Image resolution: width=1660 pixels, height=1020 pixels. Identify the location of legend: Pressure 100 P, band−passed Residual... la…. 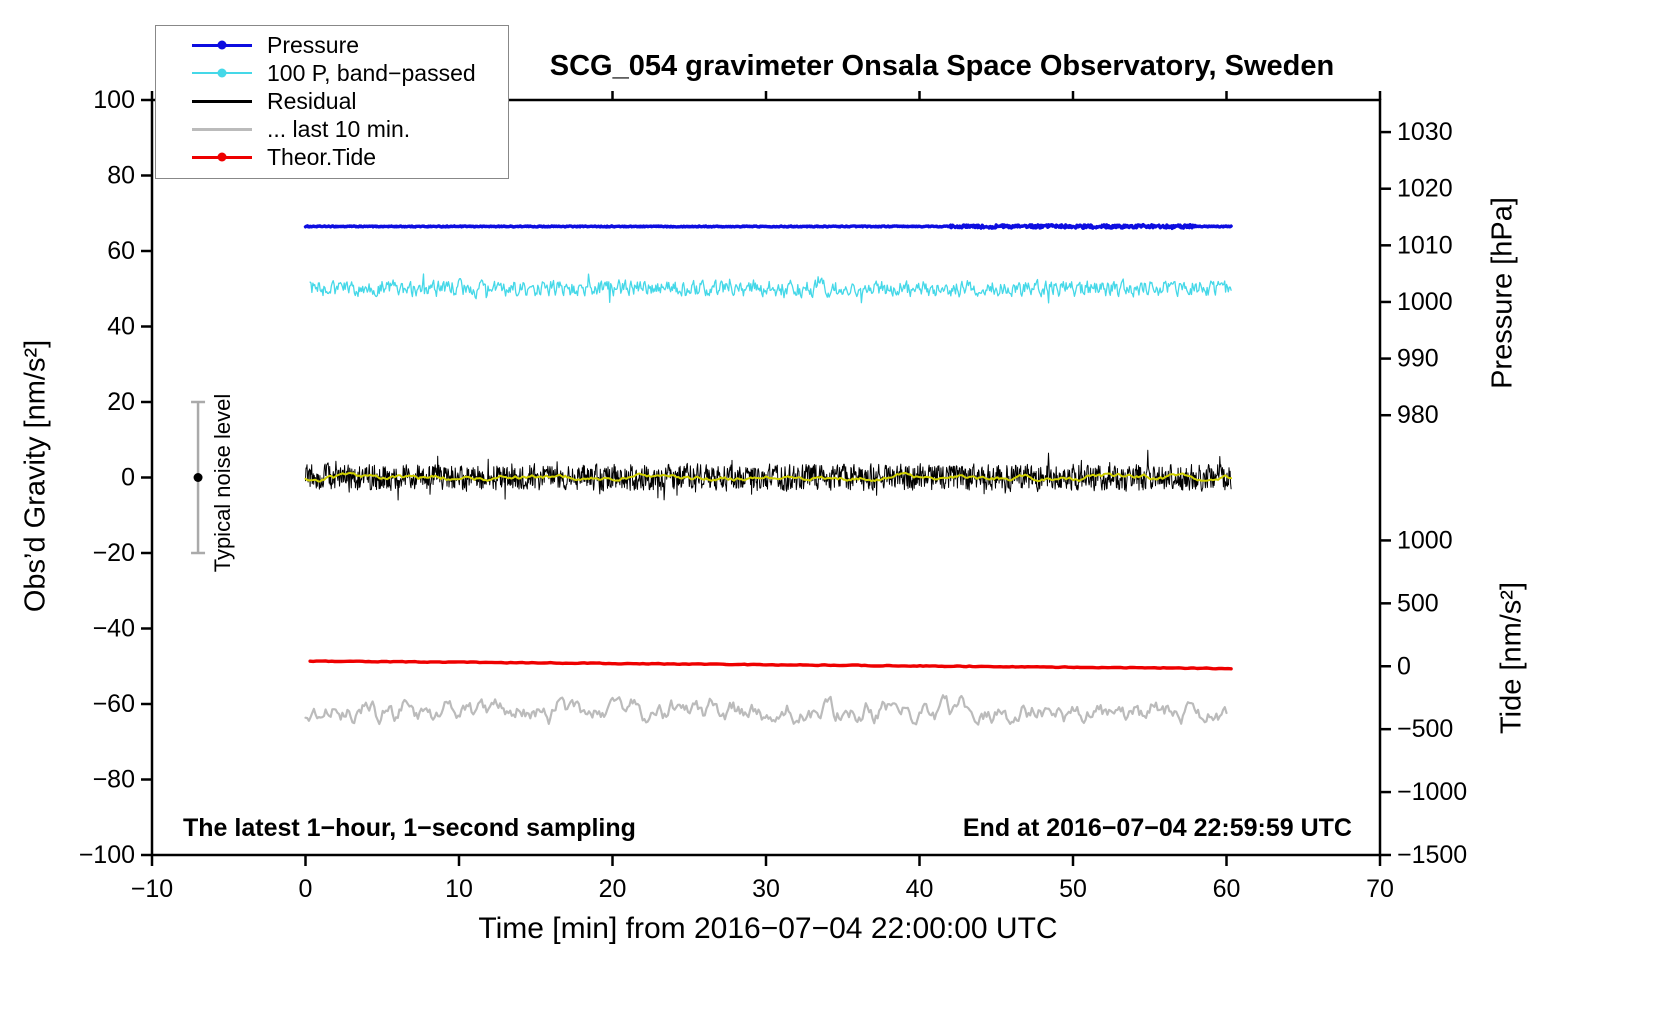
(332, 102).